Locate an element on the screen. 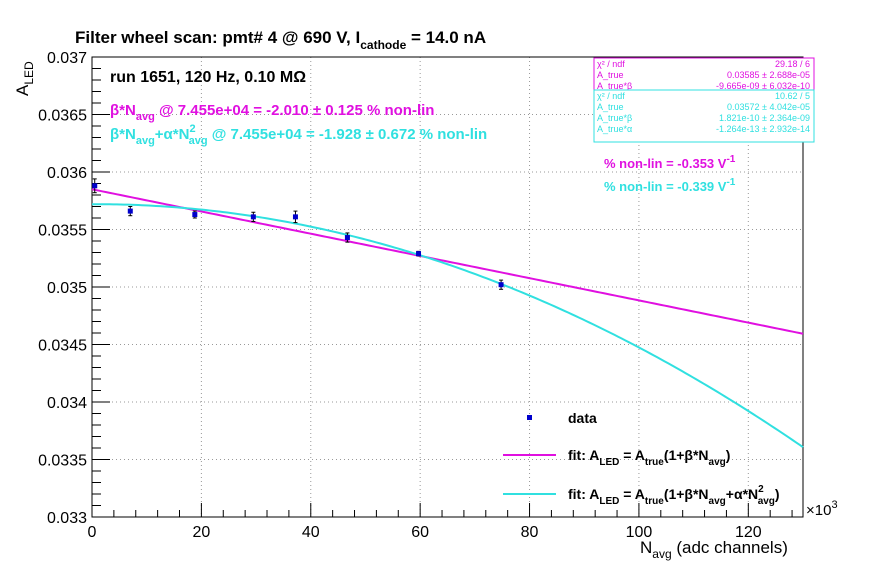 The image size is (896, 572). legend-data-label: data is located at coordinates (582, 418).